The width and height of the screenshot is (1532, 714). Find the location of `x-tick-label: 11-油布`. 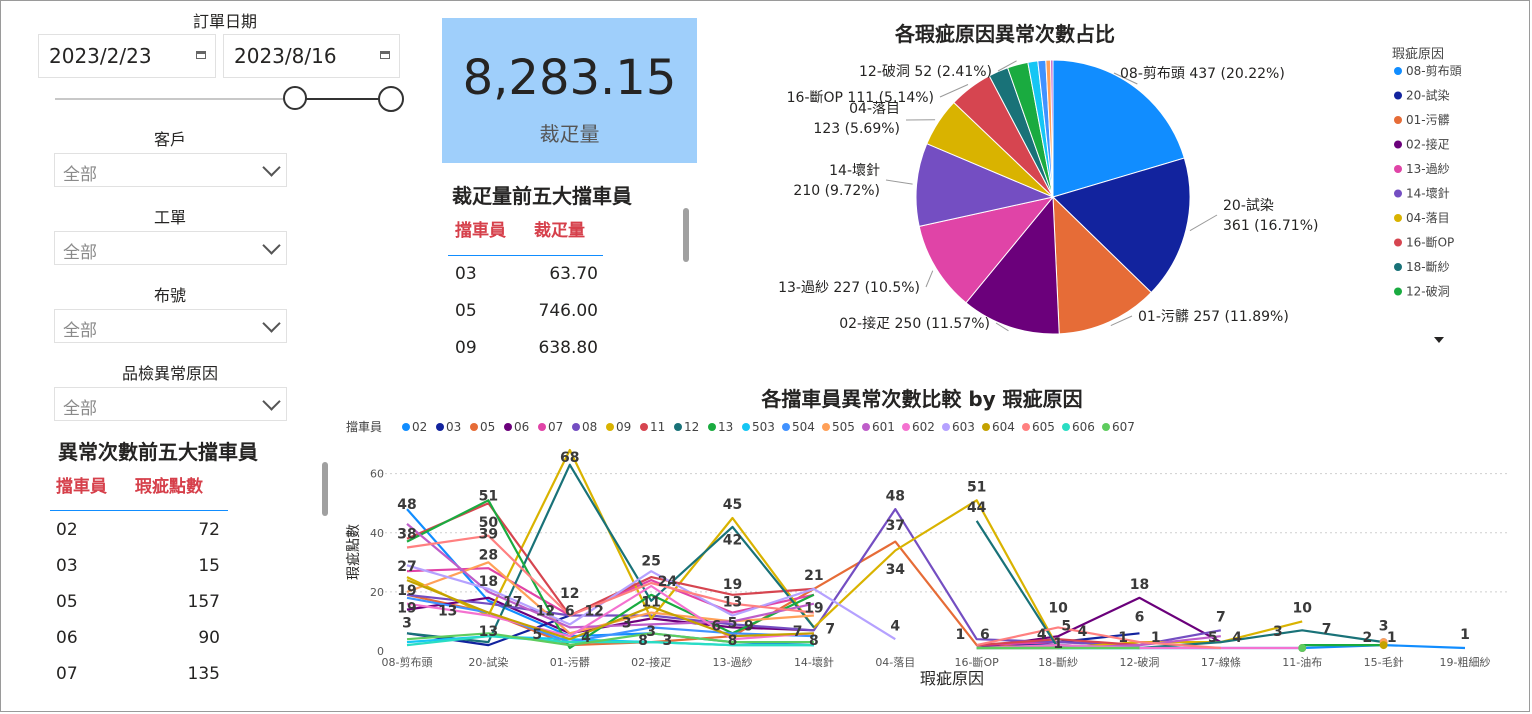

x-tick-label: 11-油布 is located at coordinates (1302, 662).